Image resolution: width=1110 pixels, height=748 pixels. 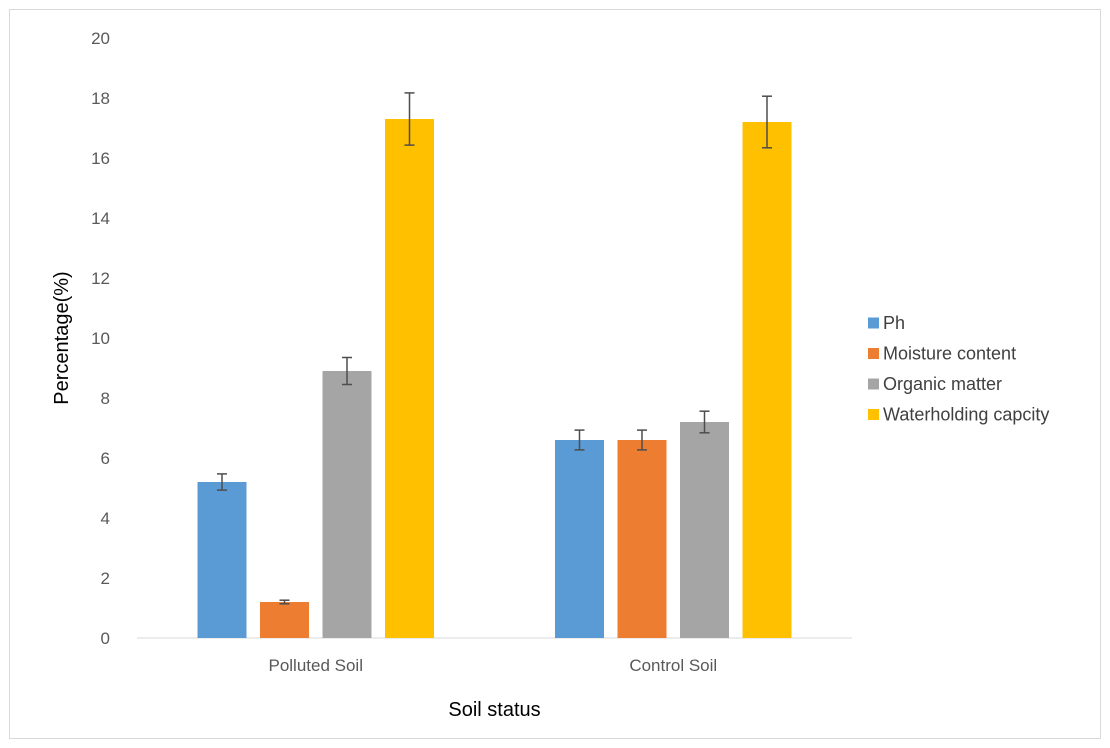 What do you see at coordinates (100, 338) in the screenshot?
I see `y-tick-label: 10` at bounding box center [100, 338].